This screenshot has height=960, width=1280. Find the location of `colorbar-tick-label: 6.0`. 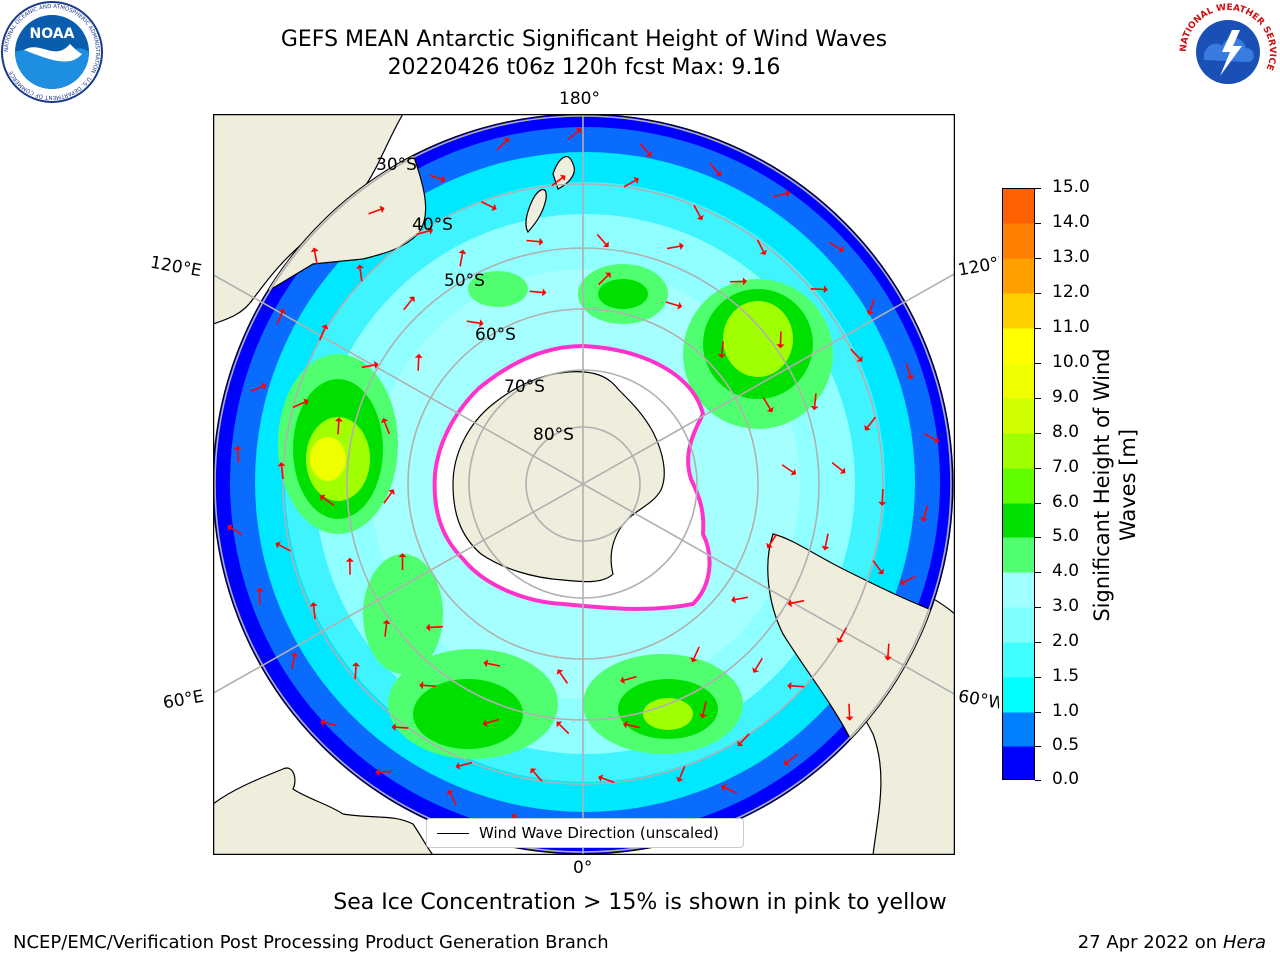

colorbar-tick-label: 6.0 is located at coordinates (1066, 502).